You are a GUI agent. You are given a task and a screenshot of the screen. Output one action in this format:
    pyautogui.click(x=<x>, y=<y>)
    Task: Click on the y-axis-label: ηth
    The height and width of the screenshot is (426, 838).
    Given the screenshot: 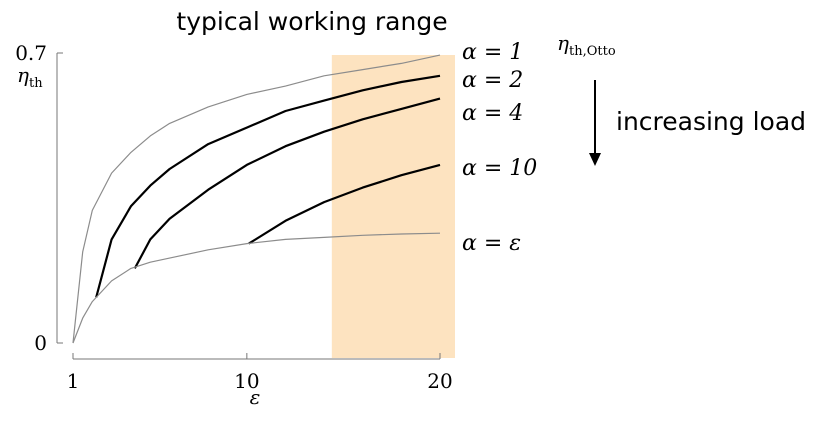 What is the action you would take?
    pyautogui.click(x=30, y=77)
    